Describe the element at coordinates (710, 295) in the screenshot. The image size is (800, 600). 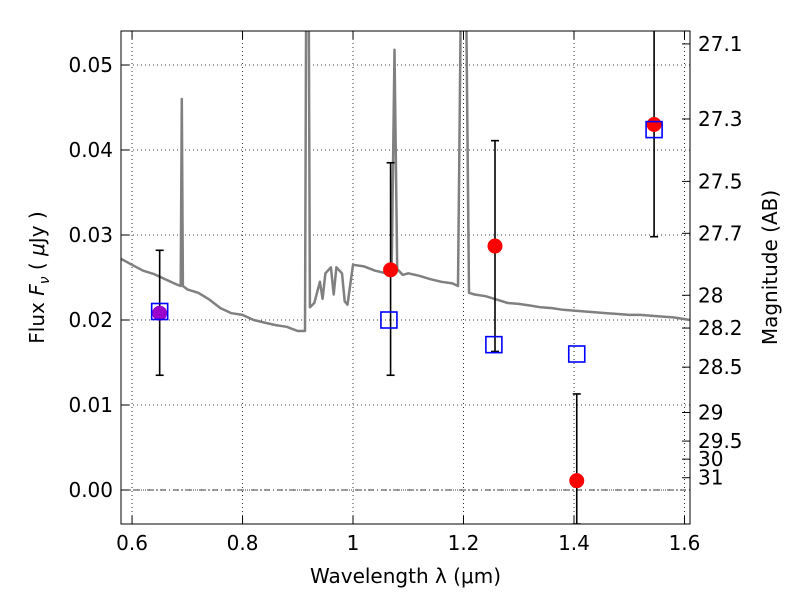
I see `right-tick-label: 28` at that location.